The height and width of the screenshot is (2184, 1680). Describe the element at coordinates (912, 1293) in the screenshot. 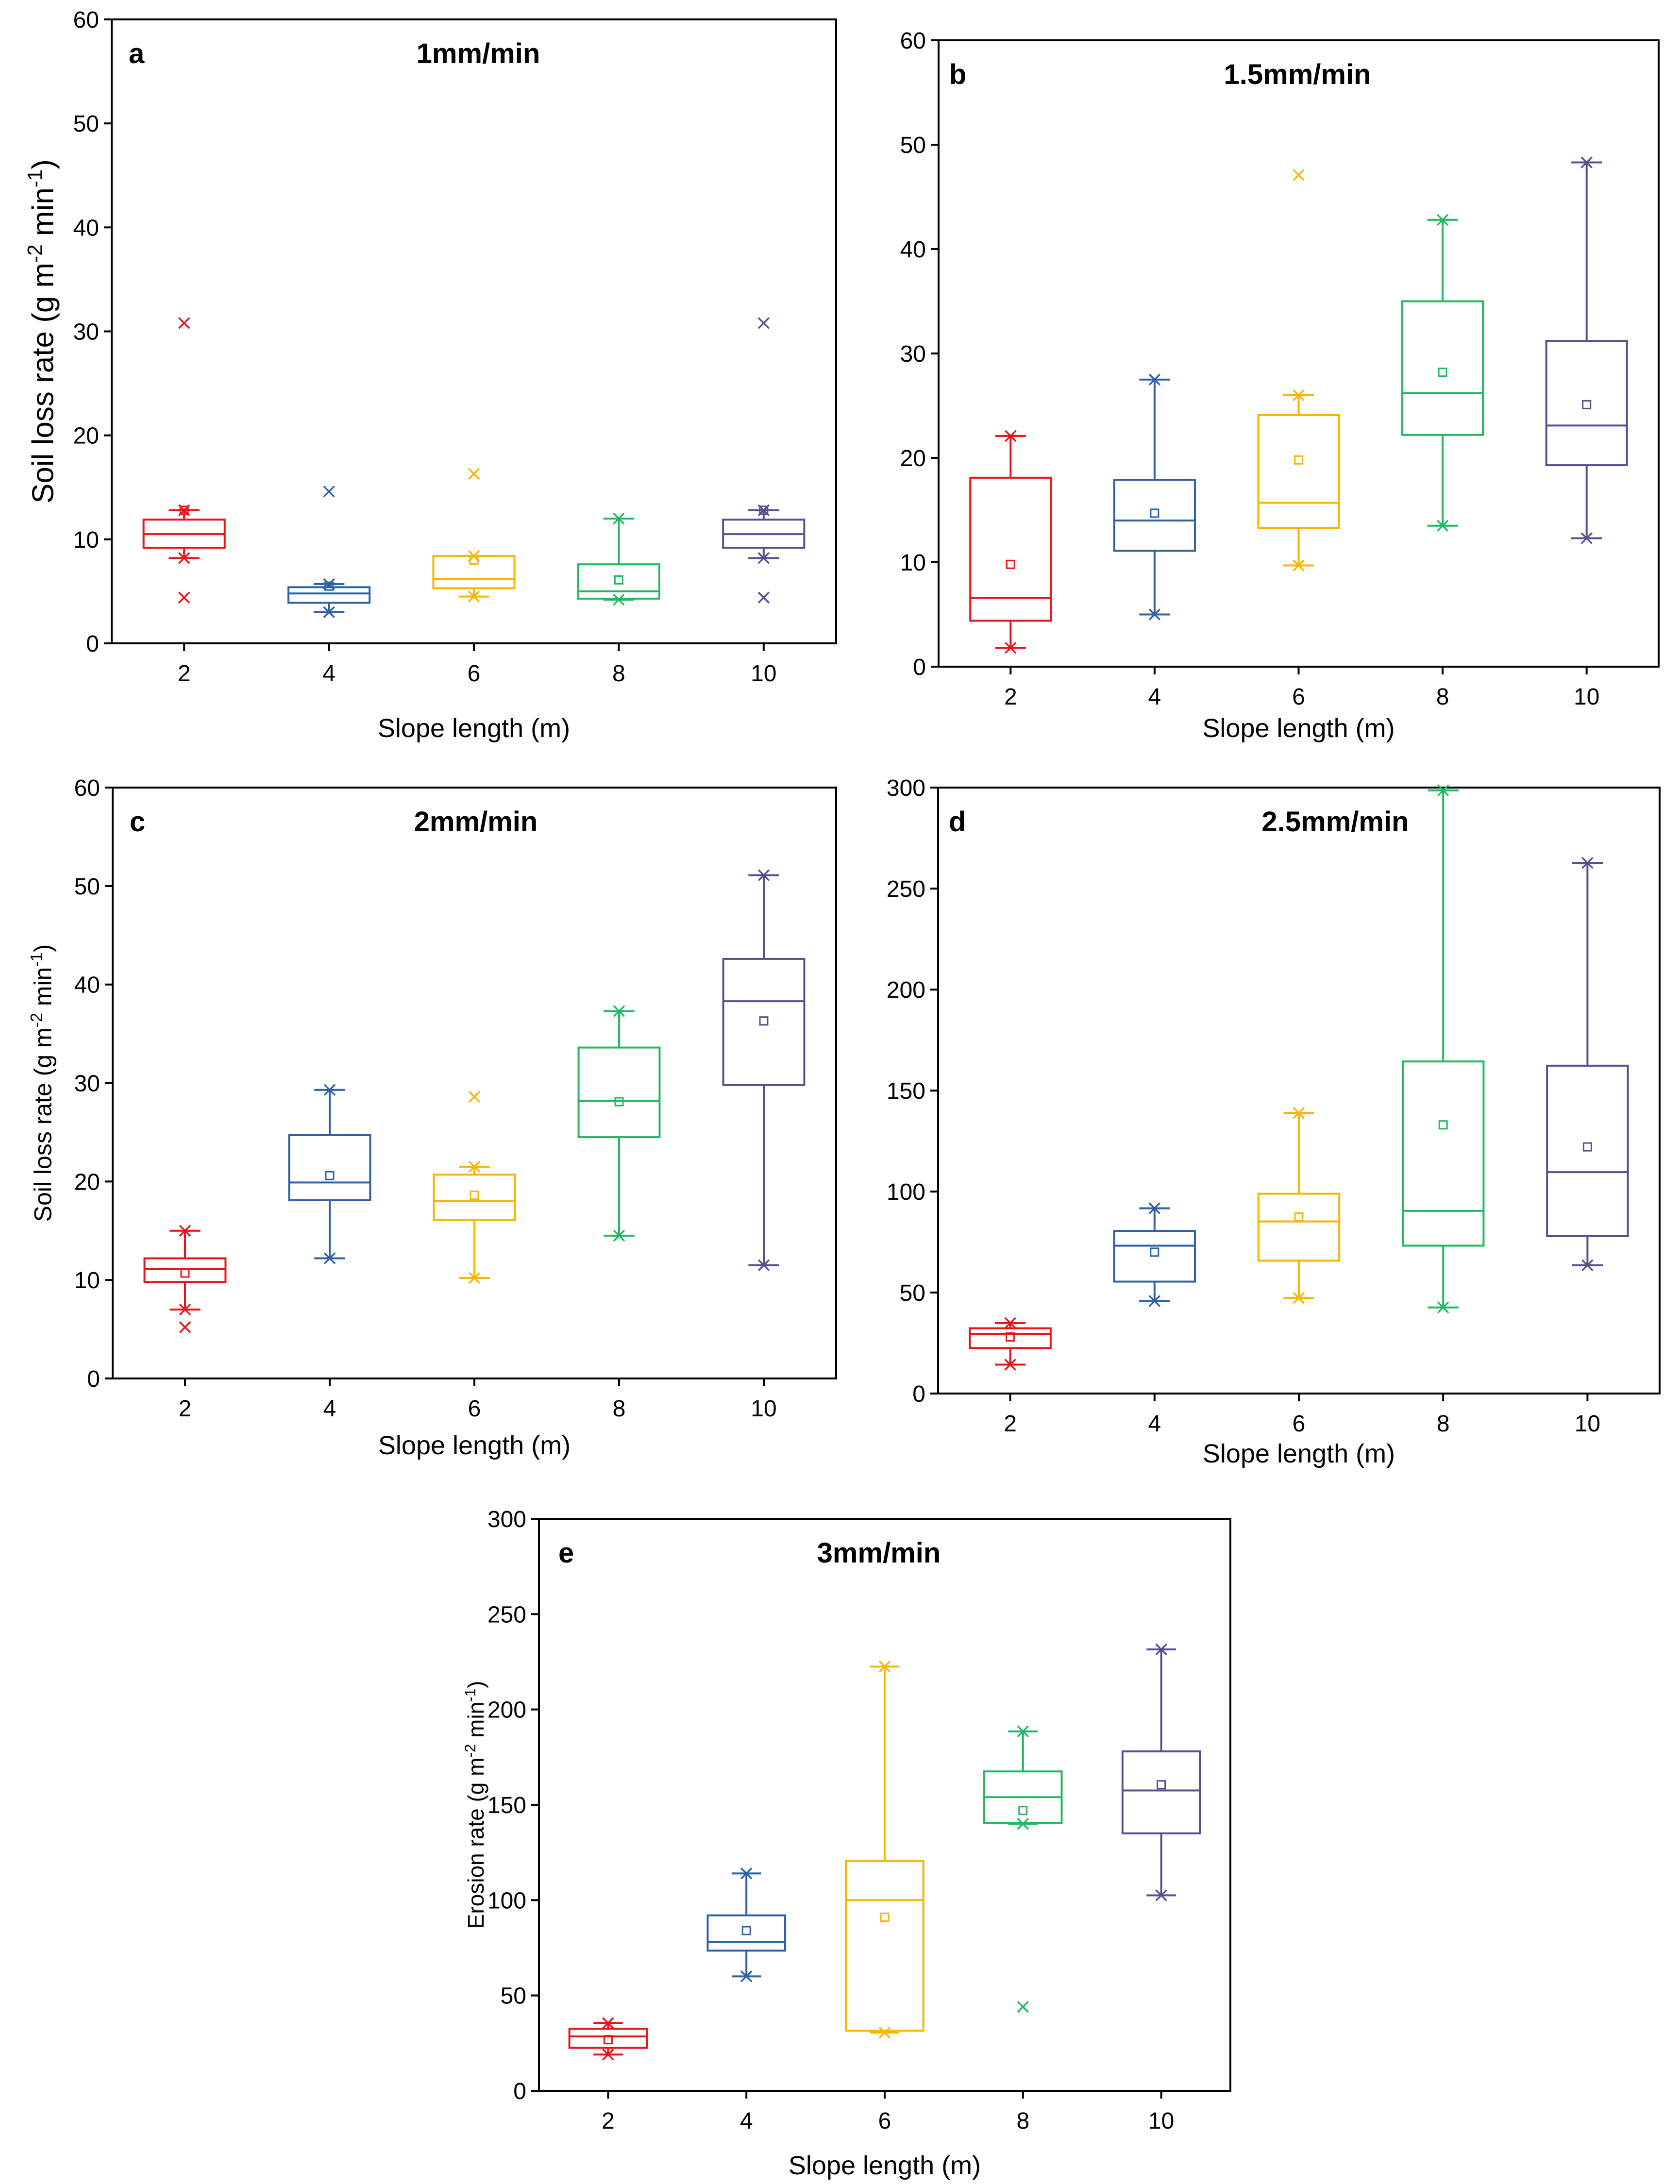

I see `y-tick-label: 50` at that location.